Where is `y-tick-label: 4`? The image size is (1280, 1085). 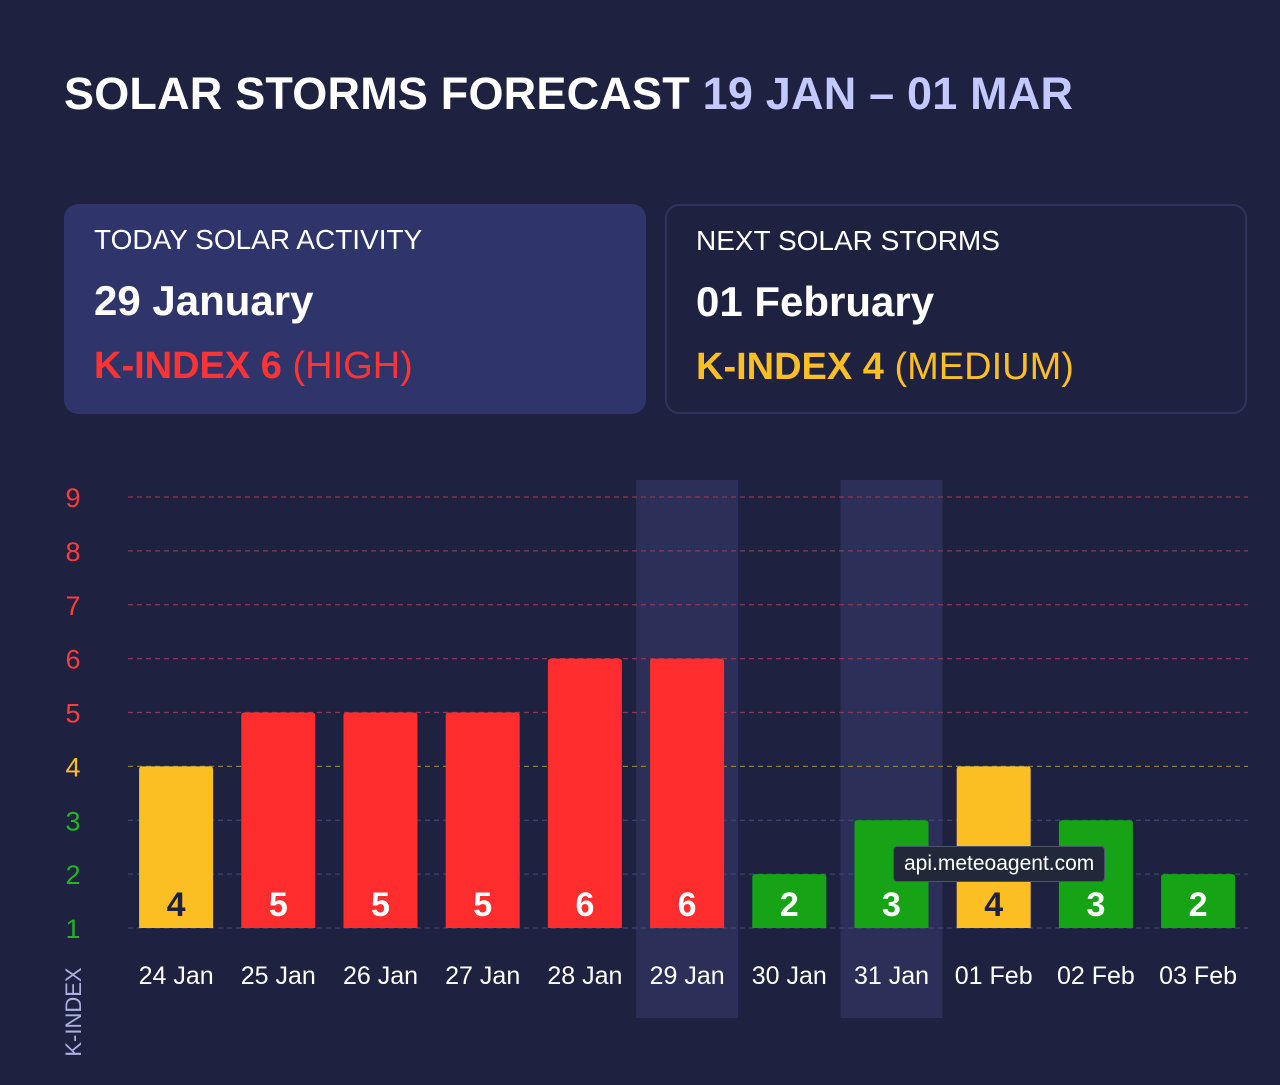
y-tick-label: 4 is located at coordinates (72, 767).